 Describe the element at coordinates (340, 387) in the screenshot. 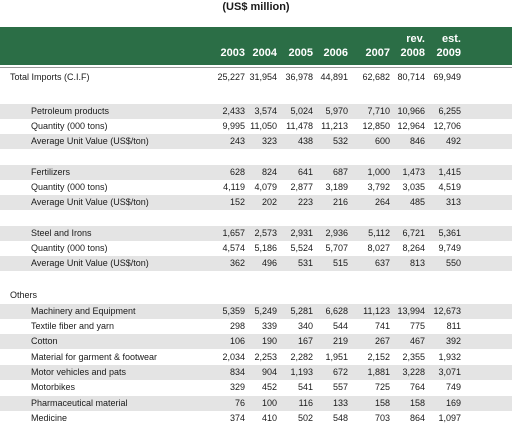

I see `table-cell: 557` at that location.